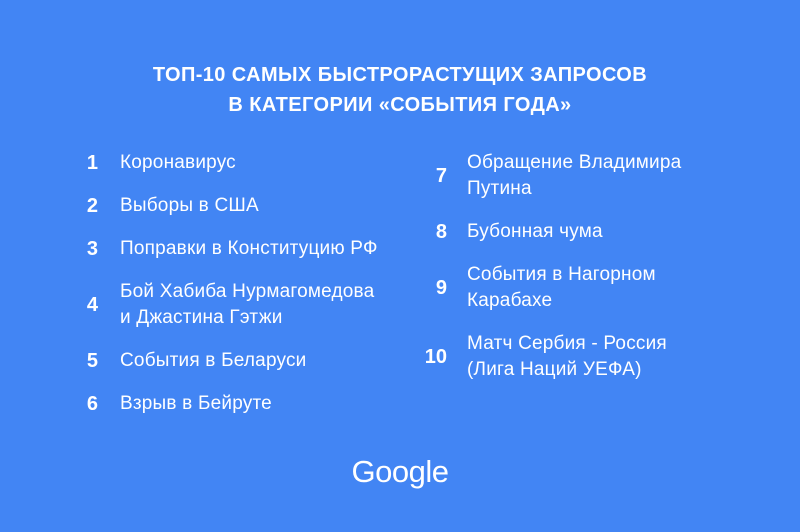  I want to click on list-item: 6 Взрыв в Бейруте, so click(232, 404).